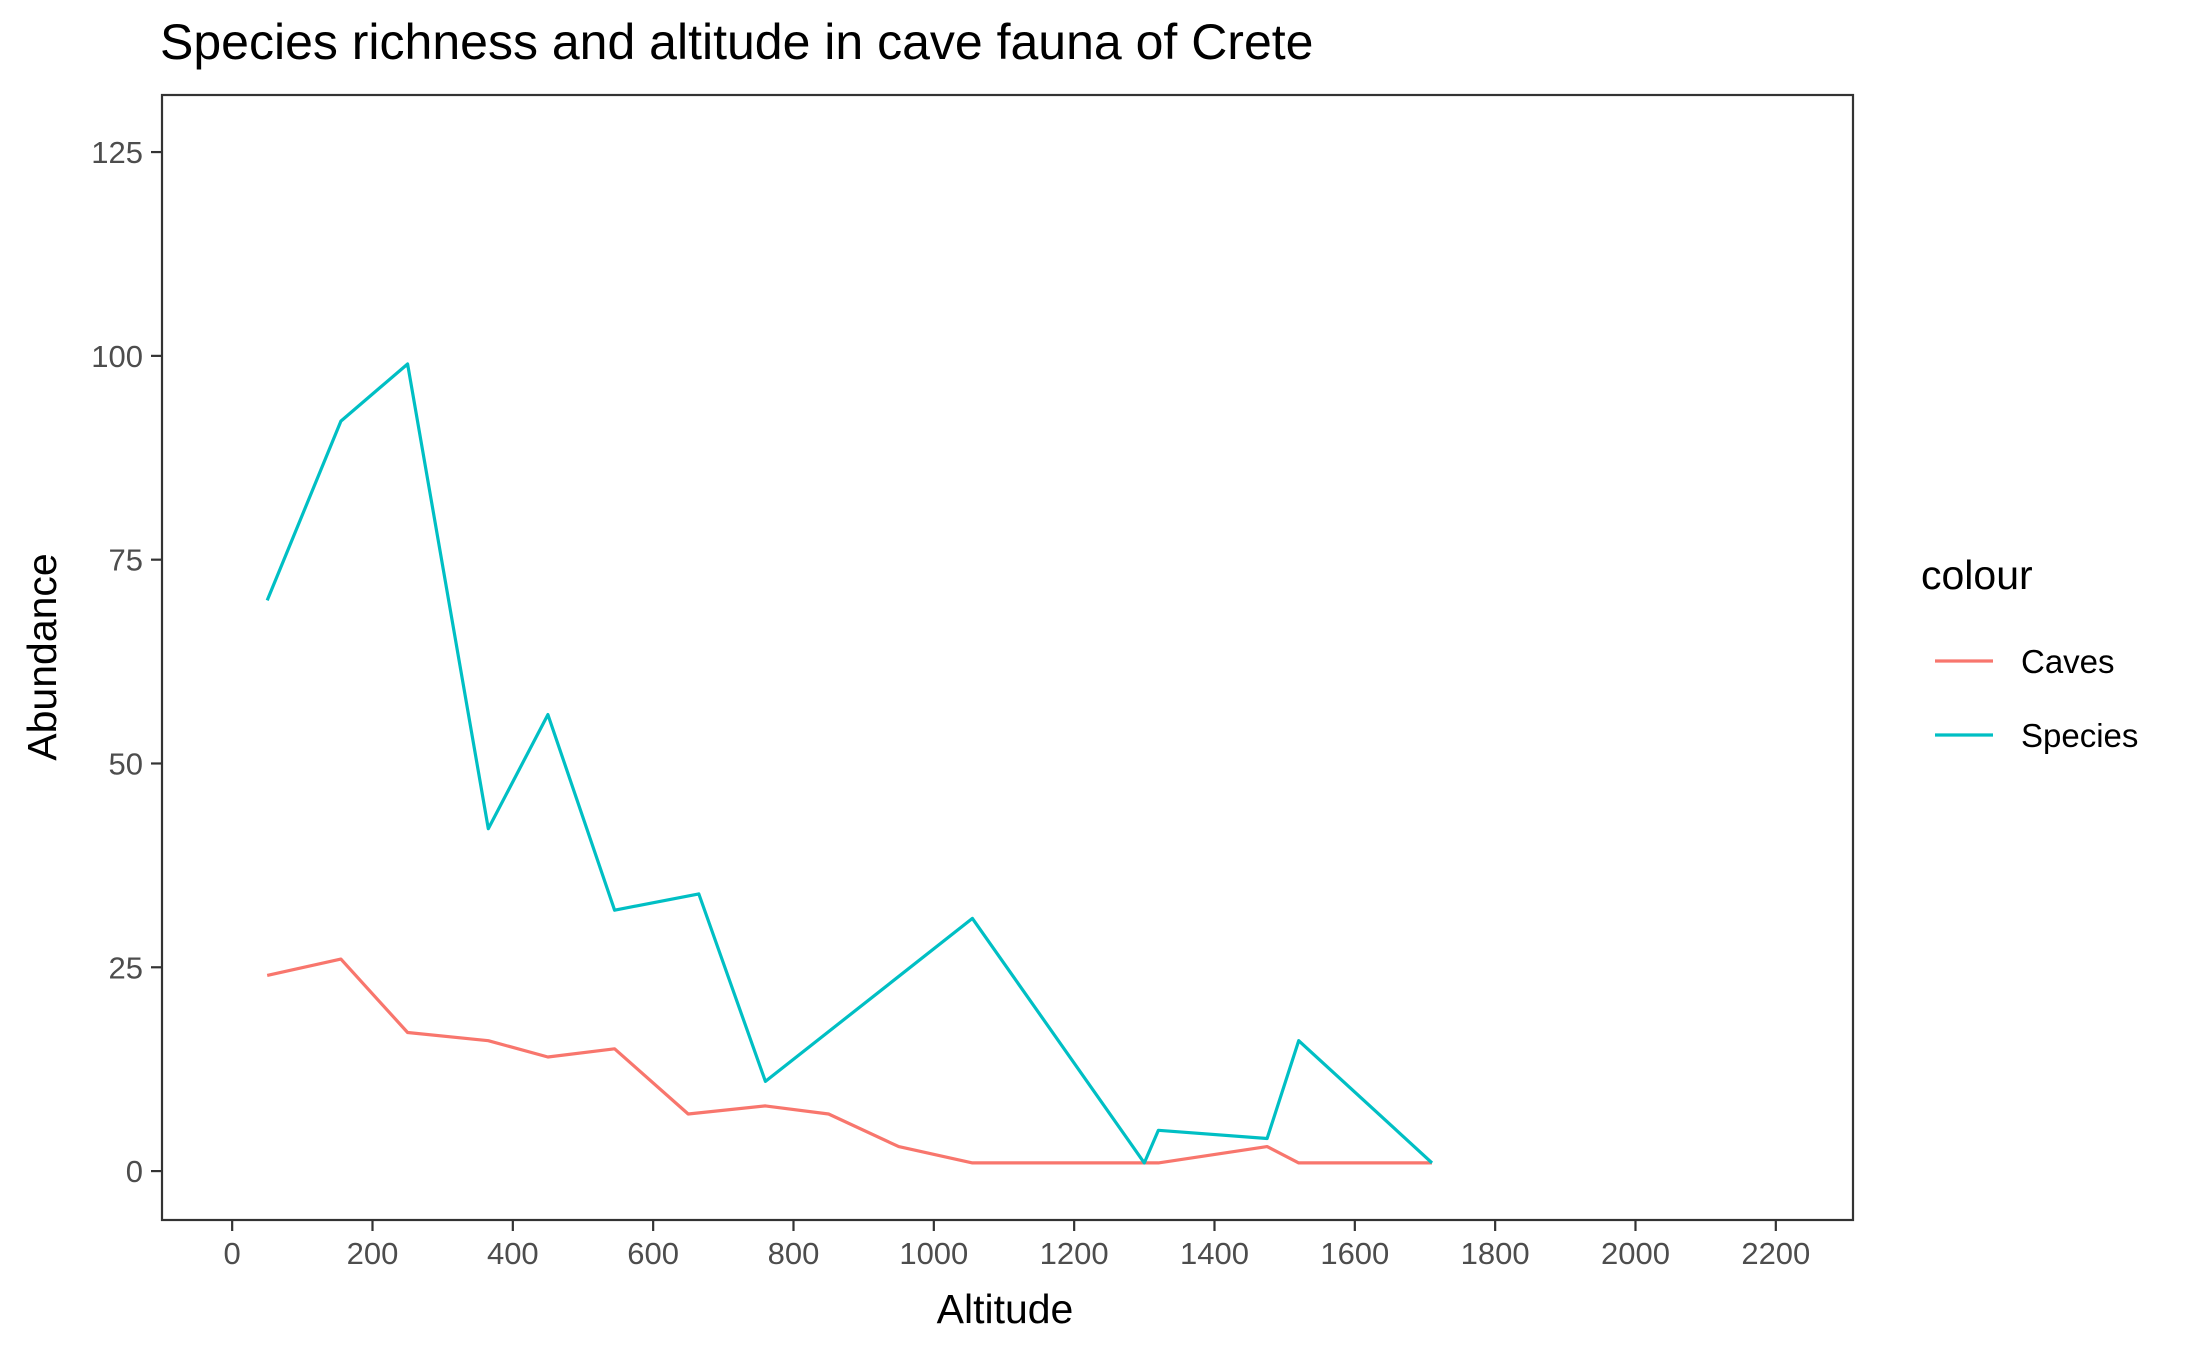 This screenshot has height=1356, width=2187. What do you see at coordinates (373, 1253) in the screenshot?
I see `x-tick-label: 200` at bounding box center [373, 1253].